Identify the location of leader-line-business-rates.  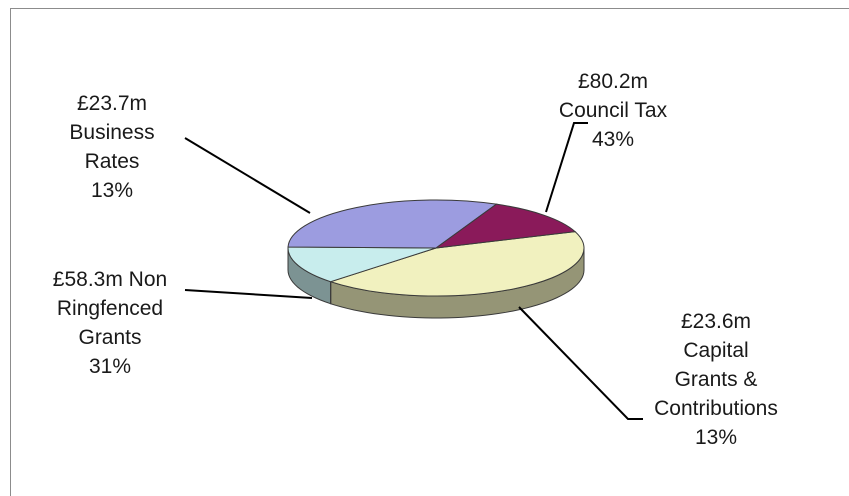
(247, 175).